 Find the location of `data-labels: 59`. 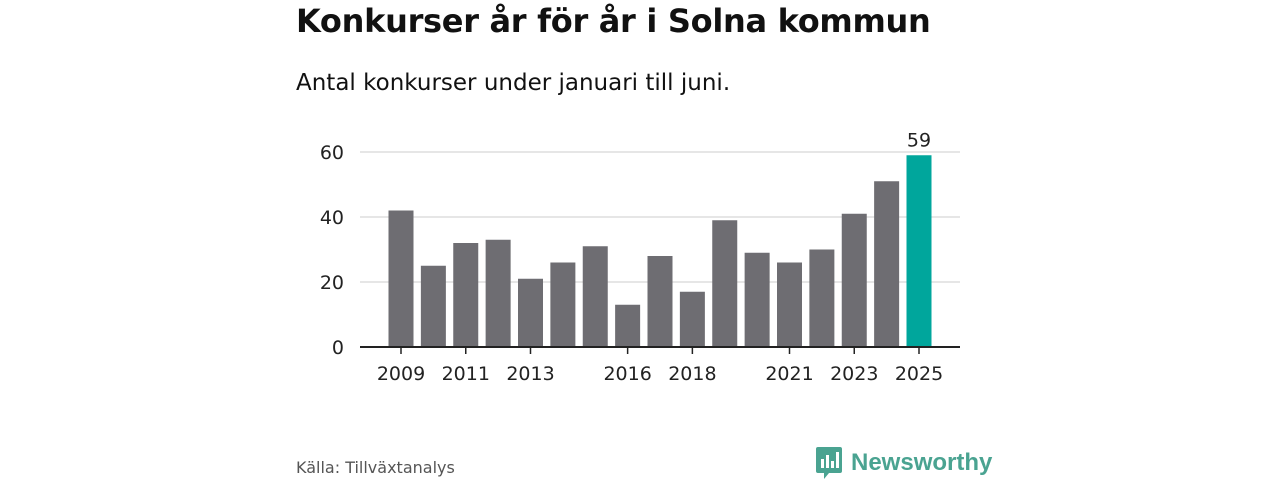

data-labels: 59 is located at coordinates (919, 140).